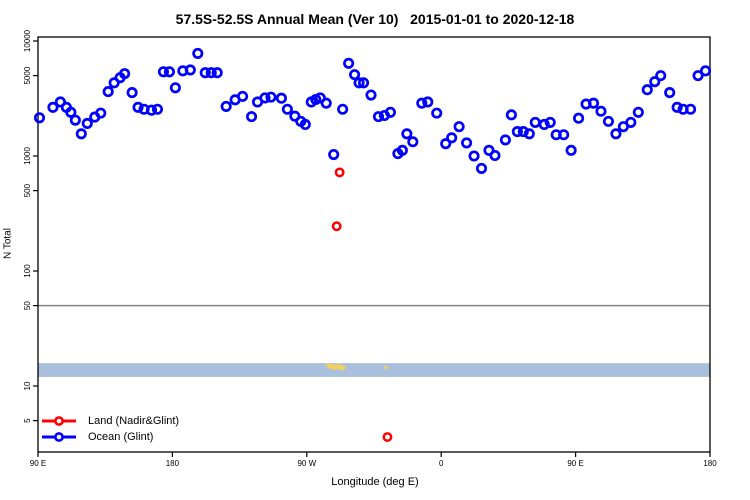  Describe the element at coordinates (27, 156) in the screenshot. I see `y-tick-label: 1000` at that location.